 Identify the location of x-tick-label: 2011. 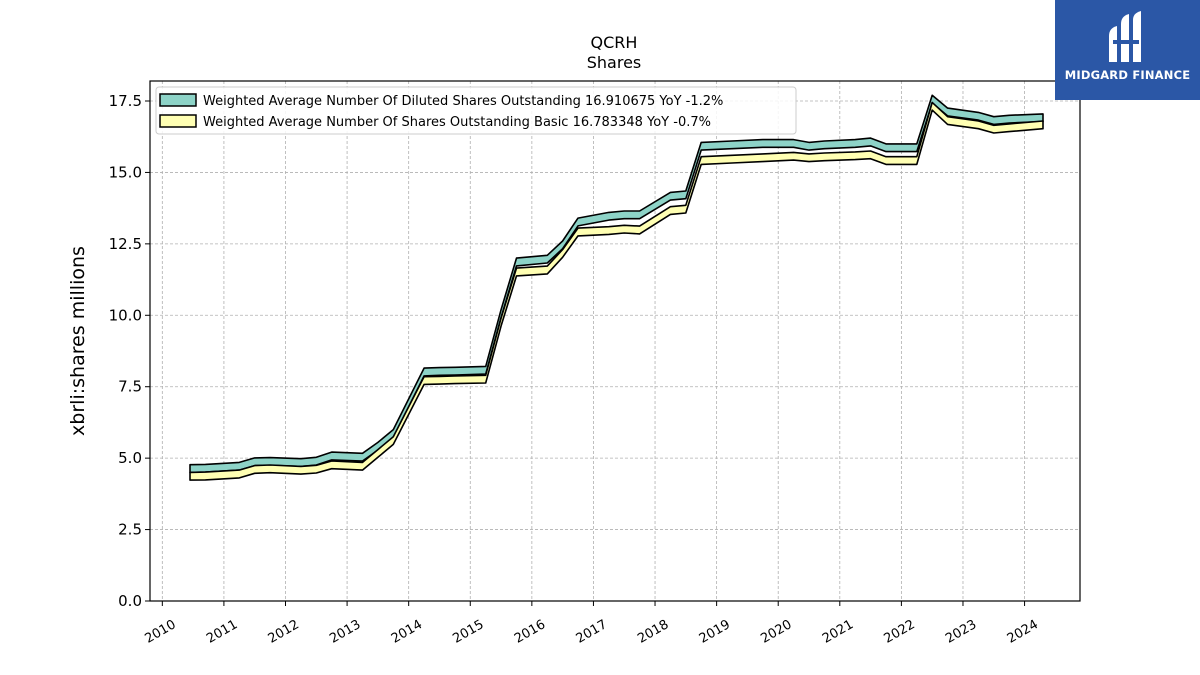
(222, 632).